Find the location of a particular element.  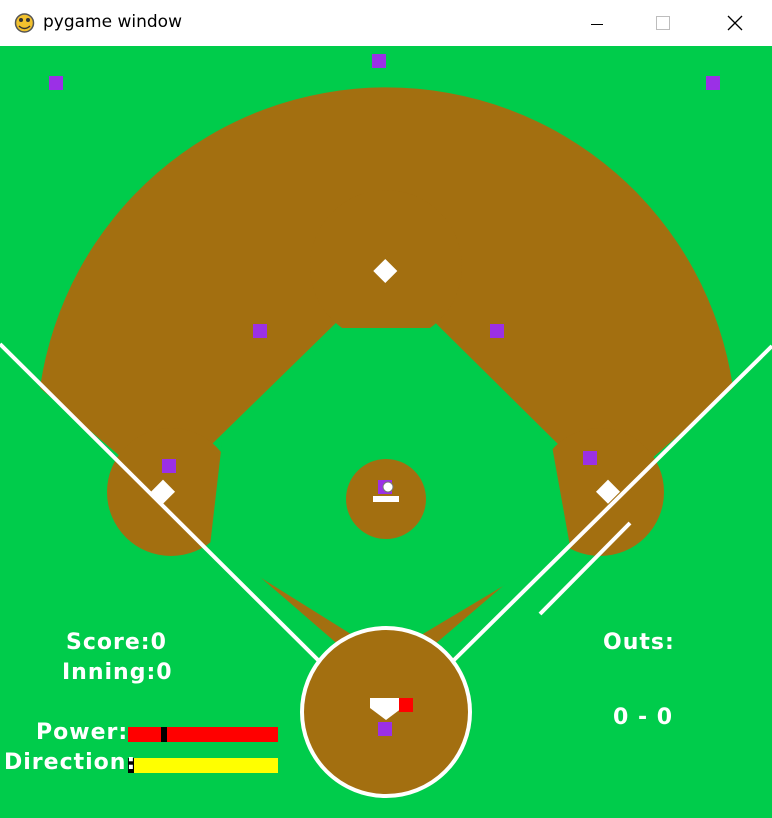

score-value: 0 is located at coordinates (158, 642).